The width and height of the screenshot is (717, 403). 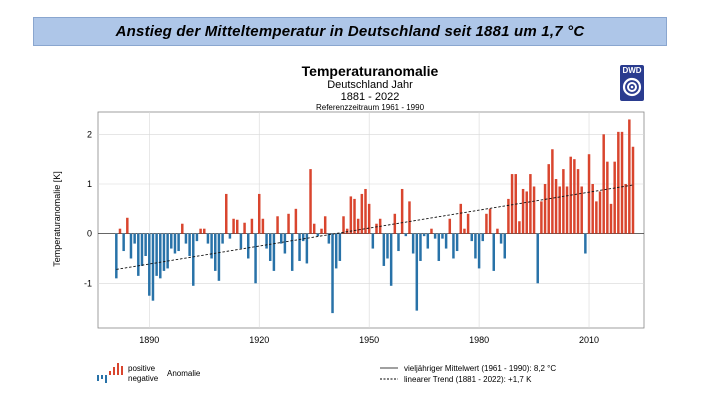 I want to click on bar-1962, so click(x=413, y=243).